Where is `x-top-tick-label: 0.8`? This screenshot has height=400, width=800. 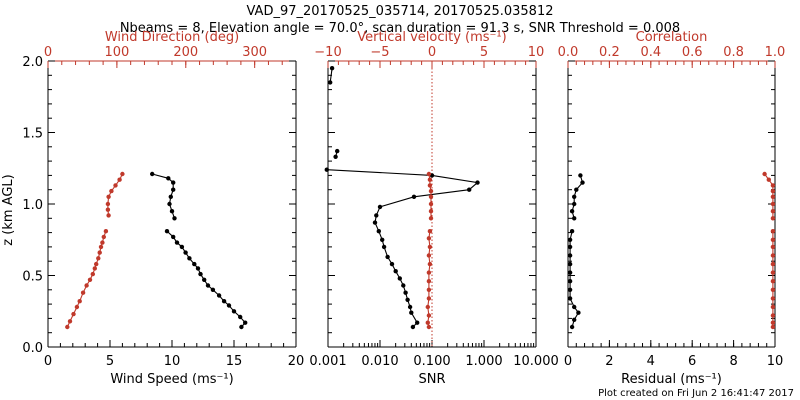 x-top-tick-label: 0.8 is located at coordinates (733, 52).